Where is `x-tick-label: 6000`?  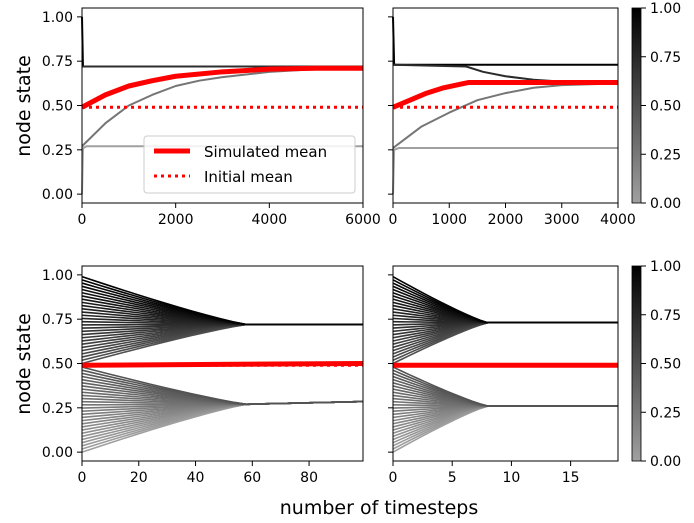
x-tick-label: 6000 is located at coordinates (363, 220).